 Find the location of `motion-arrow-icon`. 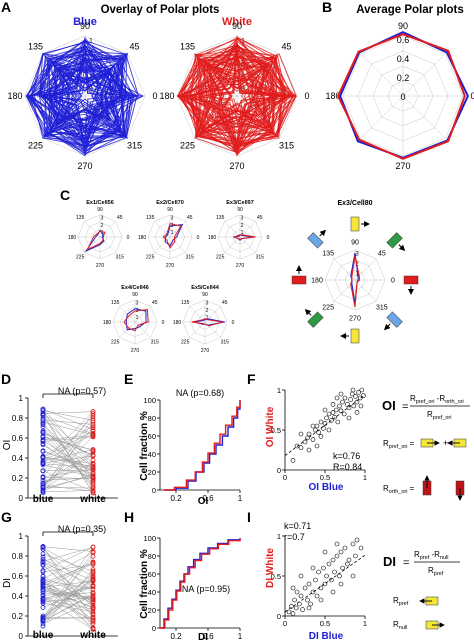

motion-arrow-icon is located at coordinates (308, 312).